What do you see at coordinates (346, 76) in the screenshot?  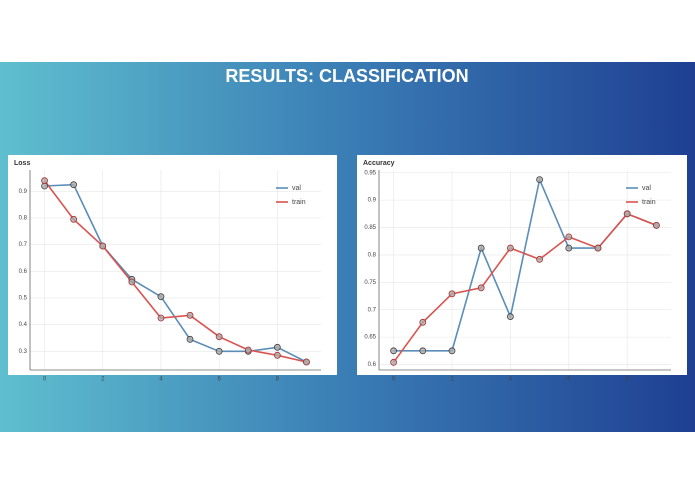 I see `slide-title: RESULTS: CLASSIFICATION` at bounding box center [346, 76].